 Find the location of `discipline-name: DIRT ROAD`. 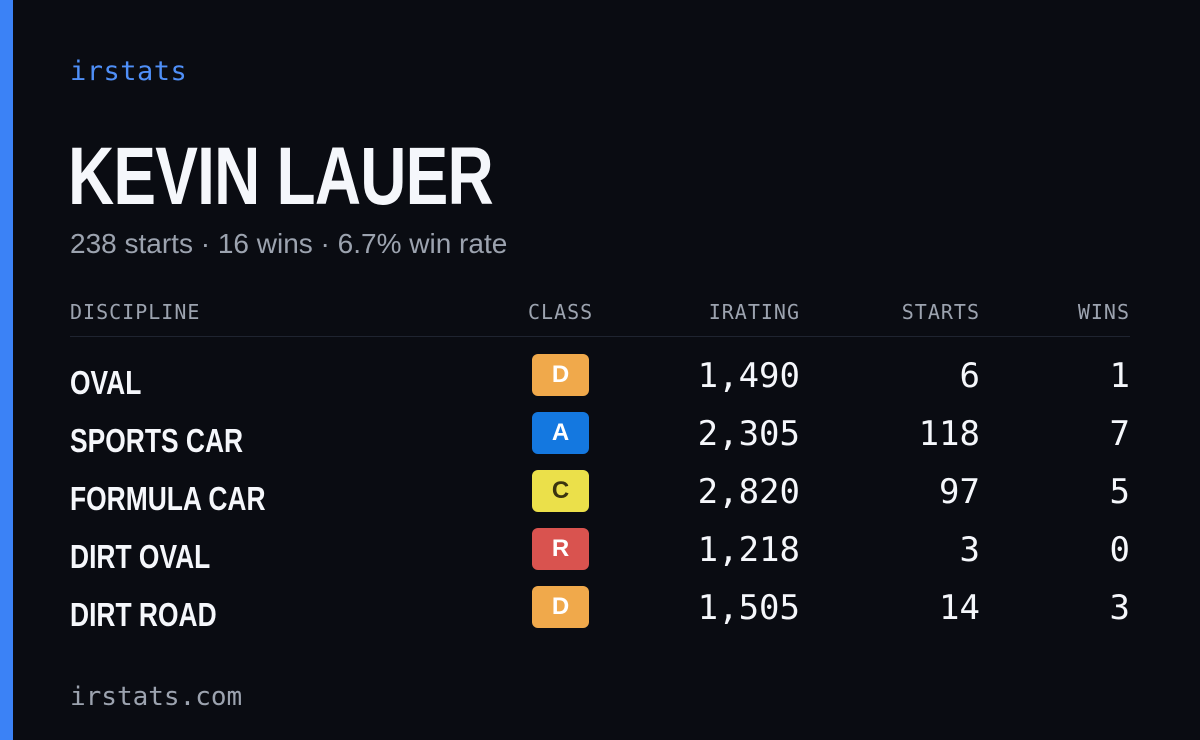

discipline-name: DIRT ROAD is located at coordinates (143, 614).